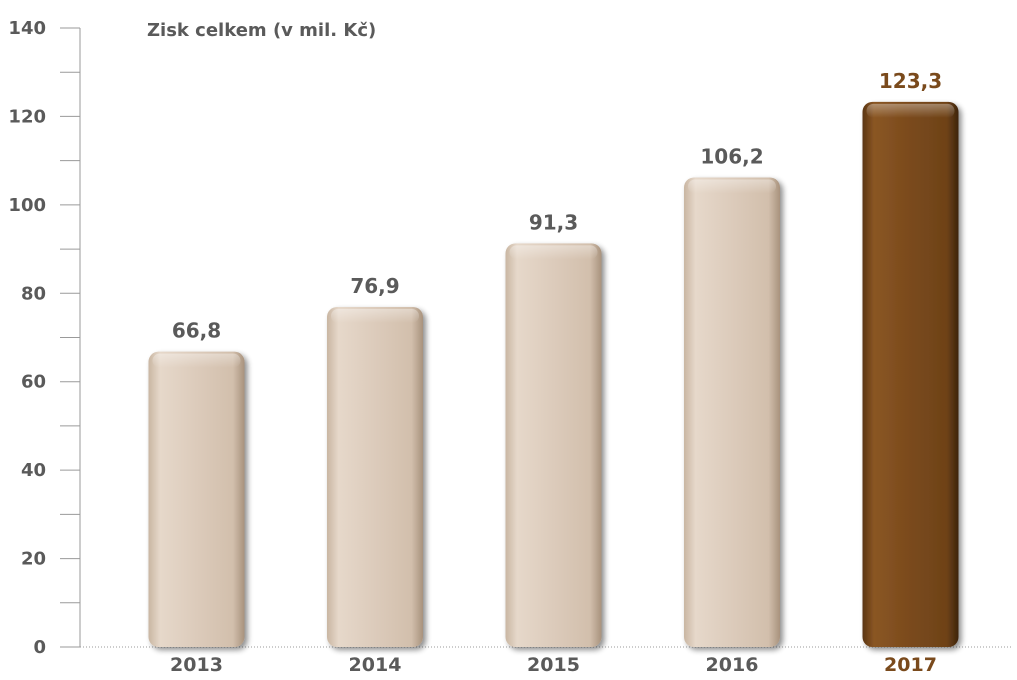 This screenshot has width=1017, height=680. What do you see at coordinates (375, 665) in the screenshot?
I see `category-label: 2014` at bounding box center [375, 665].